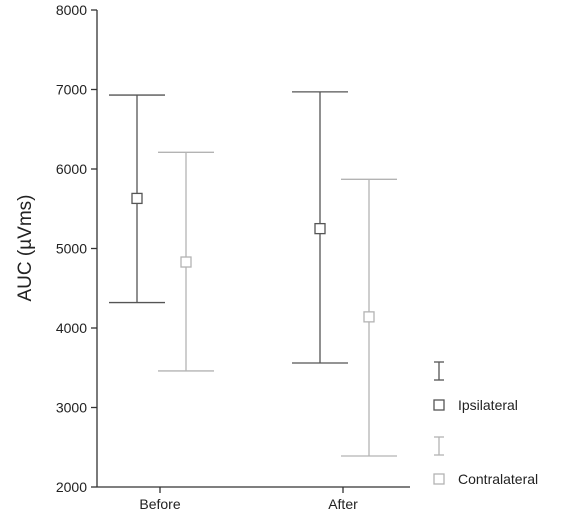  I want to click on legend-label: Ipsilateral, so click(488, 405).